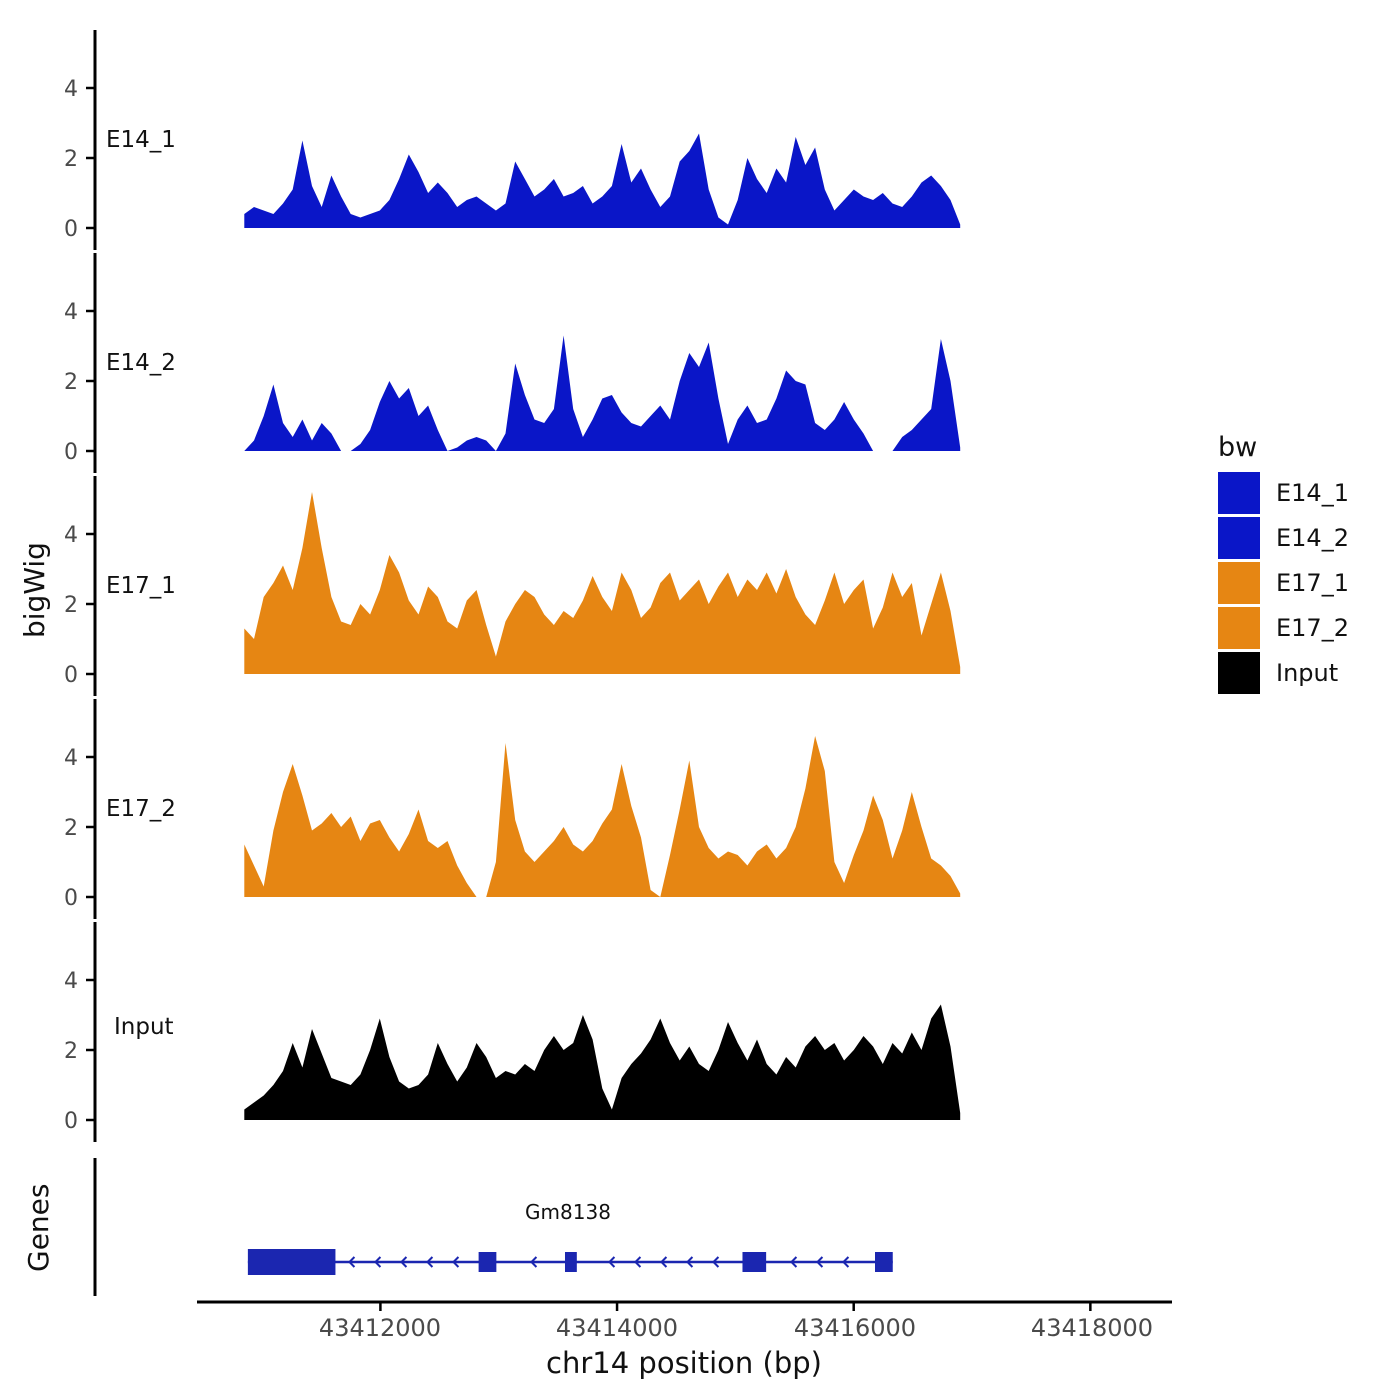 Image resolution: width=1400 pixels, height=1400 pixels. I want to click on track-label-e14-1: E14_1, so click(141, 140).